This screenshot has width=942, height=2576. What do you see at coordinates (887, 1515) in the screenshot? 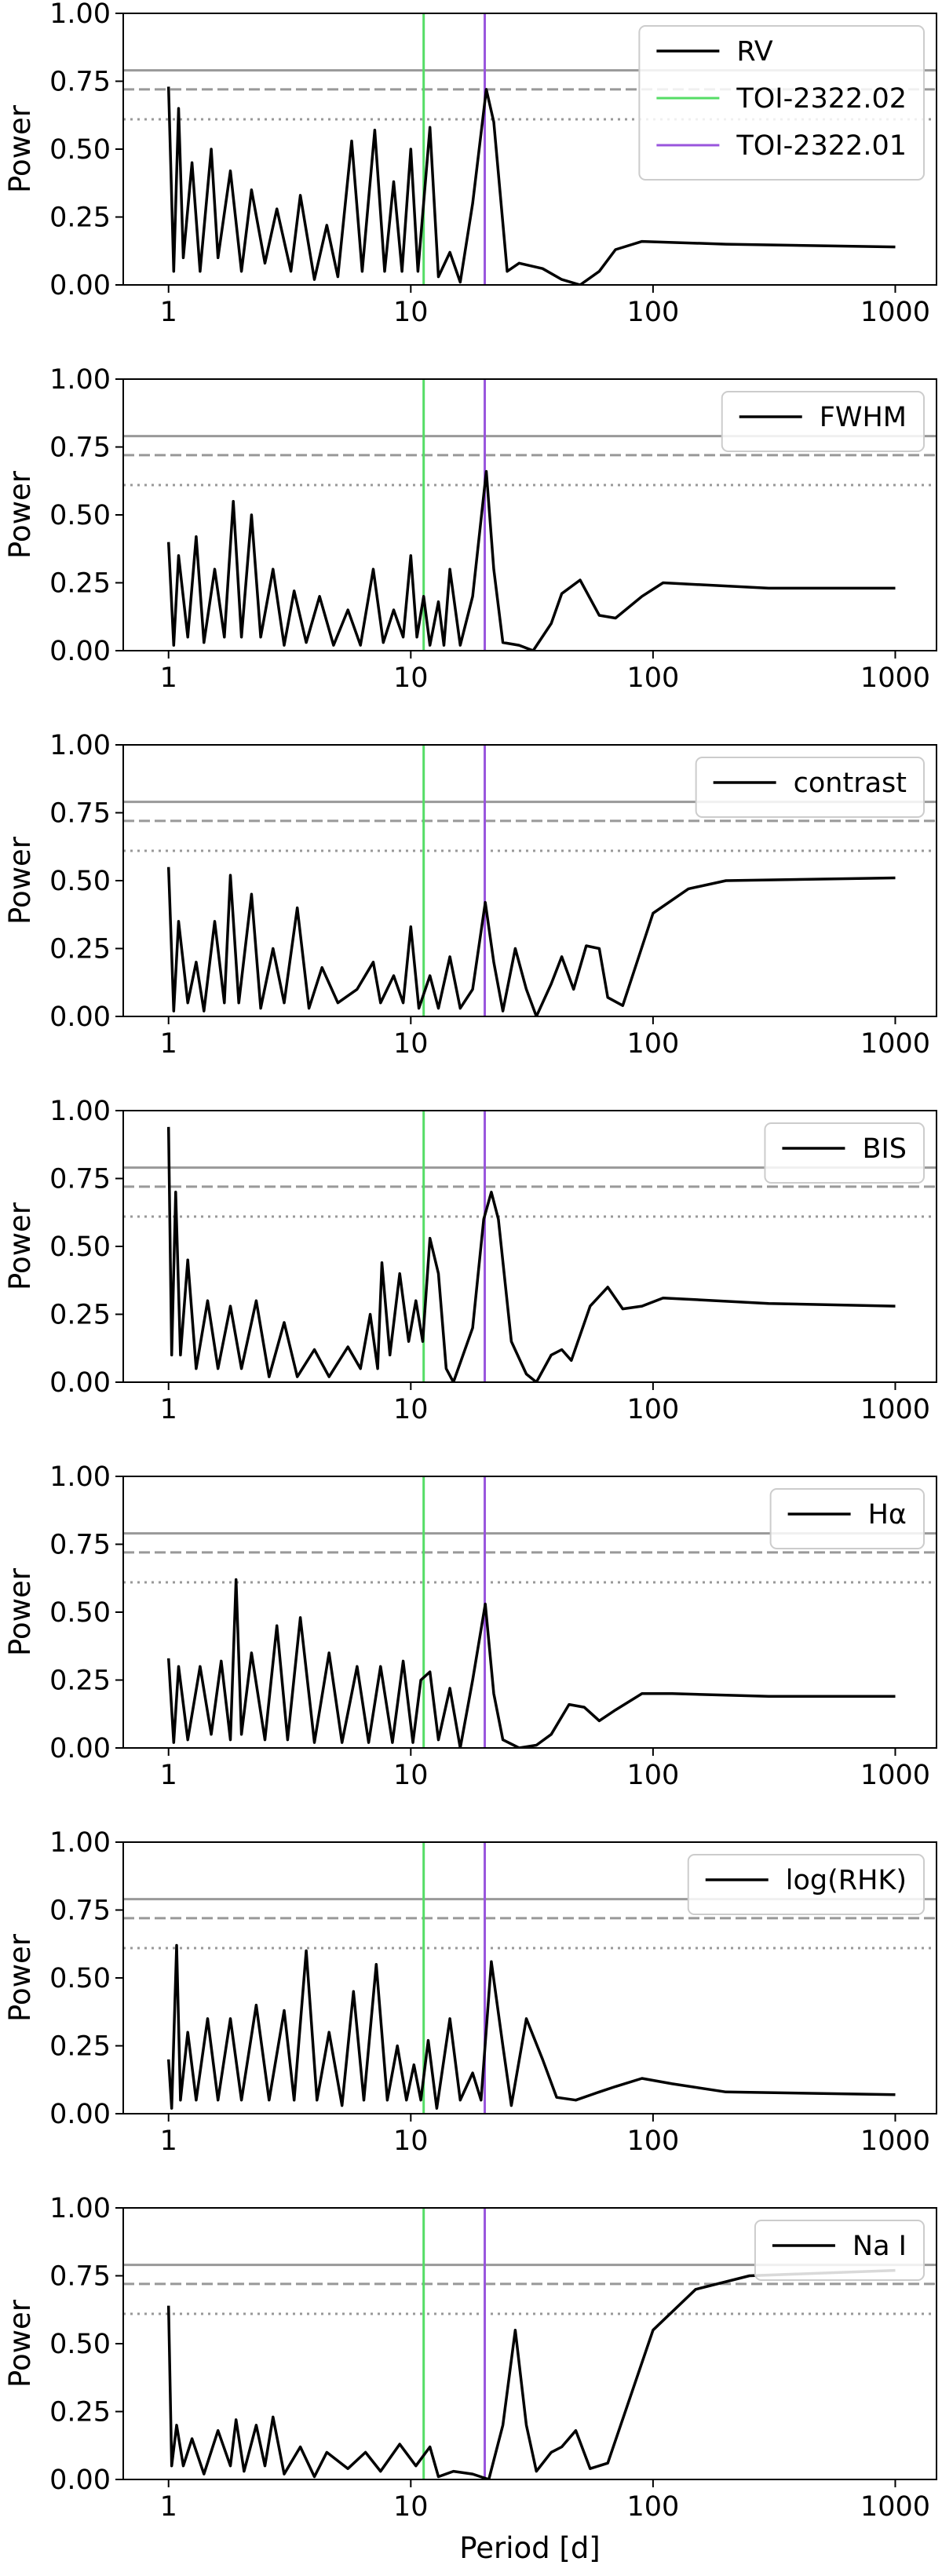
I see `legend-label: Hα` at bounding box center [887, 1515].